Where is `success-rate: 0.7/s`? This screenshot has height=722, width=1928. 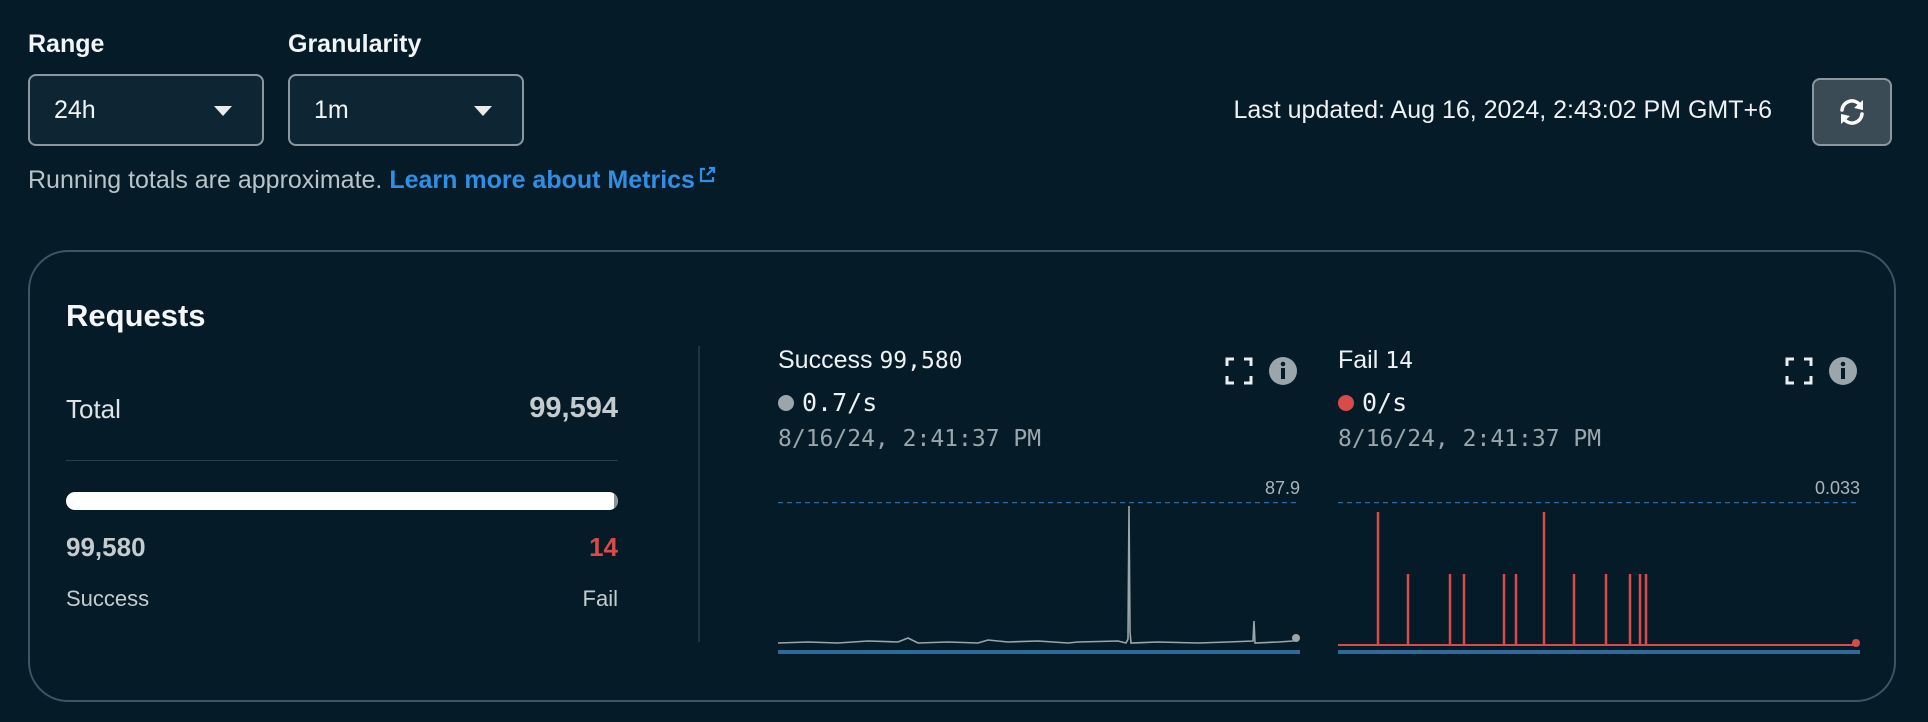 success-rate: 0.7/s is located at coordinates (827, 402).